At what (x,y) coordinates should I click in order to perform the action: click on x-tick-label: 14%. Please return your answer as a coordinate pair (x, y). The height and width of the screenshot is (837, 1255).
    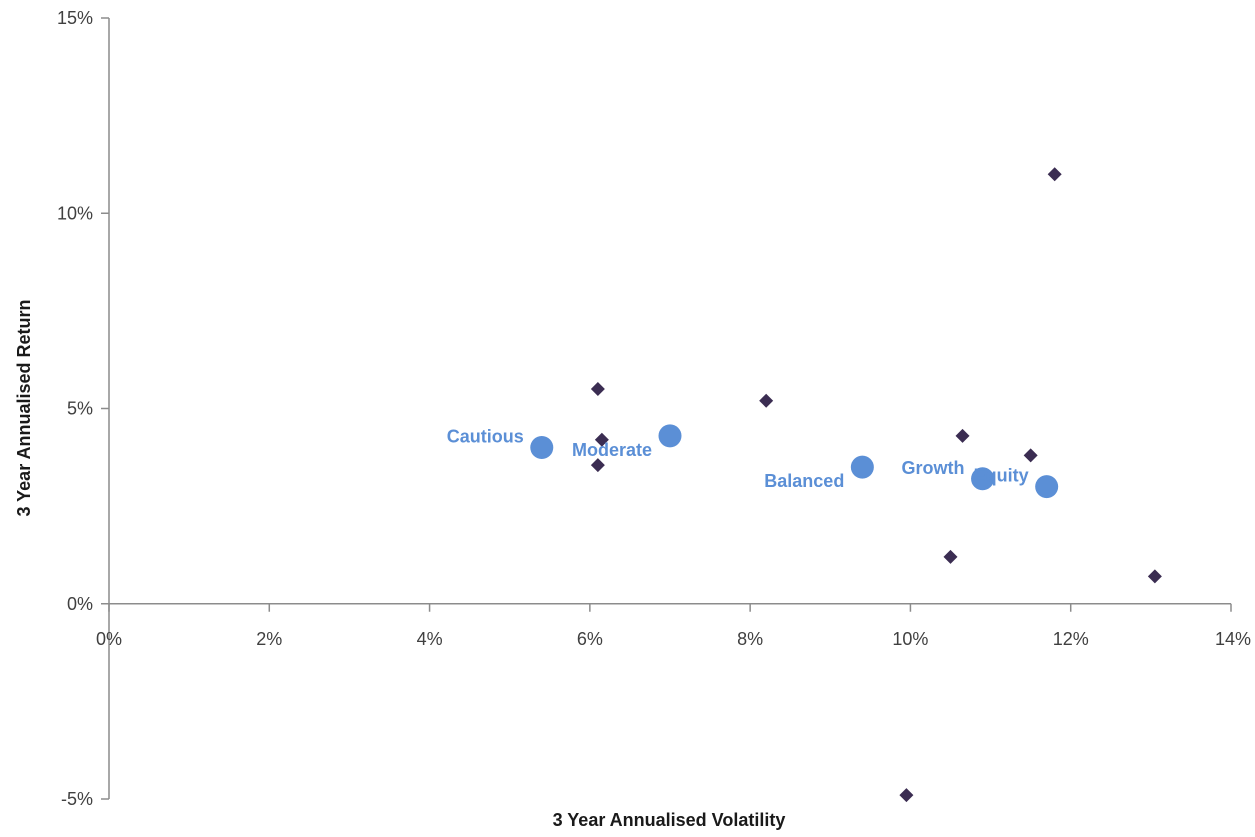
    Looking at the image, I should click on (1233, 639).